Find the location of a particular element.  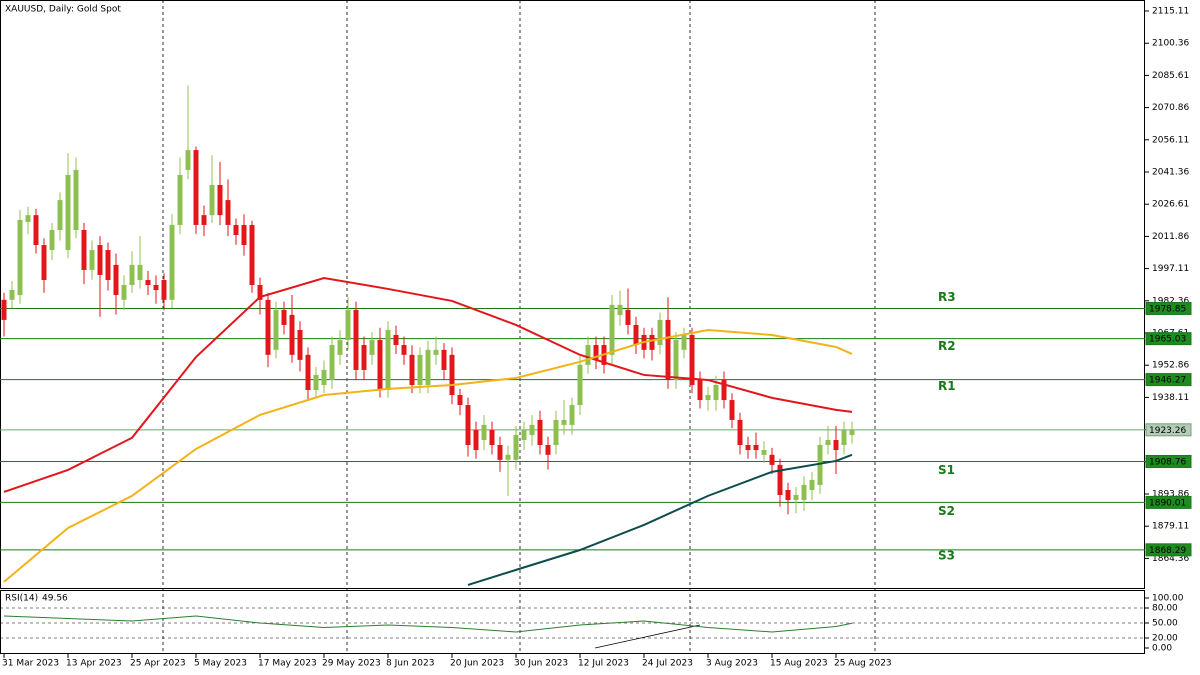

x-tick-label: 5 May 2023 is located at coordinates (220, 664).